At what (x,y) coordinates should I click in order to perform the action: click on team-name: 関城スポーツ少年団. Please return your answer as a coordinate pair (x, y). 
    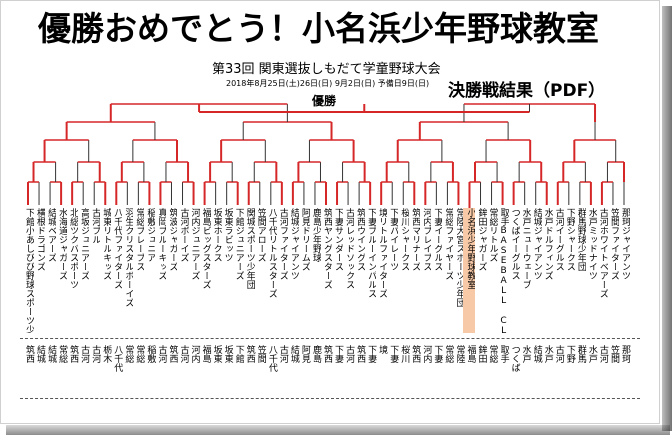
    Looking at the image, I should click on (249, 248).